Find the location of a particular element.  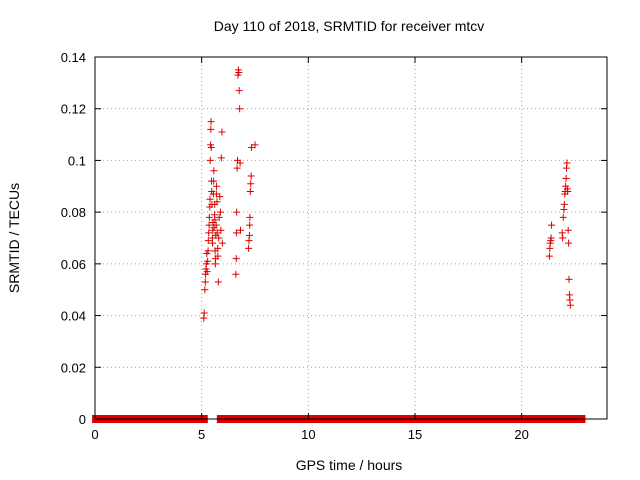

x-tick-label: 15 is located at coordinates (415, 434).